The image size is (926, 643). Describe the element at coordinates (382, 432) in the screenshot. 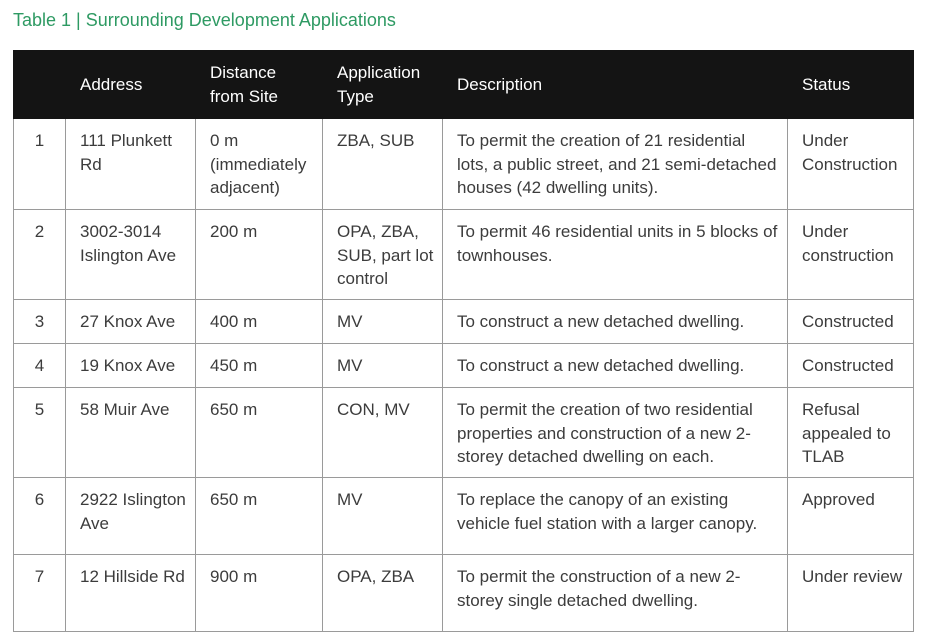

I see `table-cell: CON, MV` at that location.